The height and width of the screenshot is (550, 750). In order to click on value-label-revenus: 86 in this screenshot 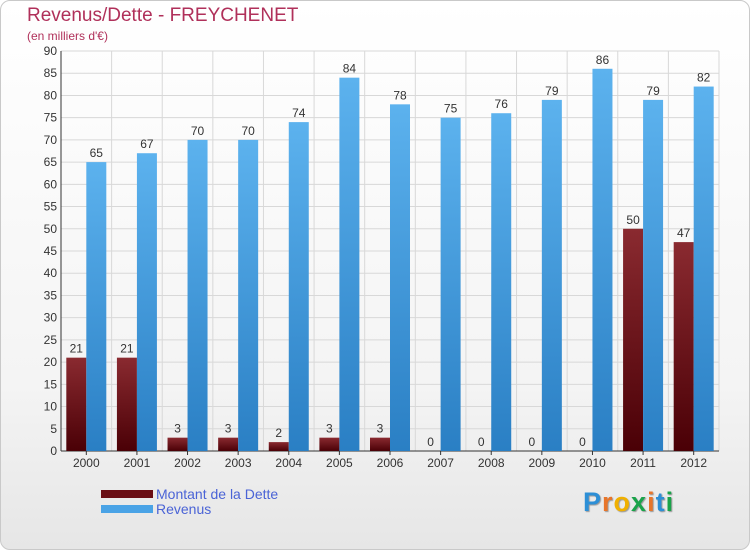, I will do `click(603, 60)`.